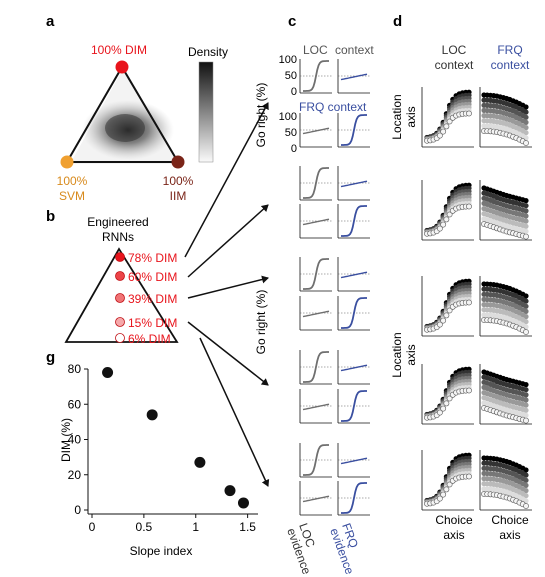 The height and width of the screenshot is (577, 545). Describe the element at coordinates (288, 60) in the screenshot. I see `ytick-top-100: 100` at that location.